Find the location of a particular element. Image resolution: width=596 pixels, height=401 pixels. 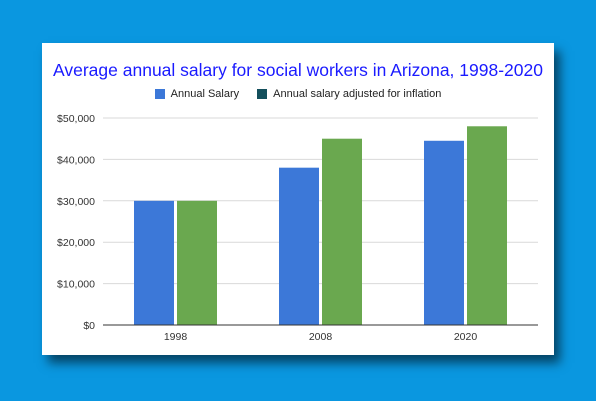

x-tick-label: 1998 is located at coordinates (176, 337).